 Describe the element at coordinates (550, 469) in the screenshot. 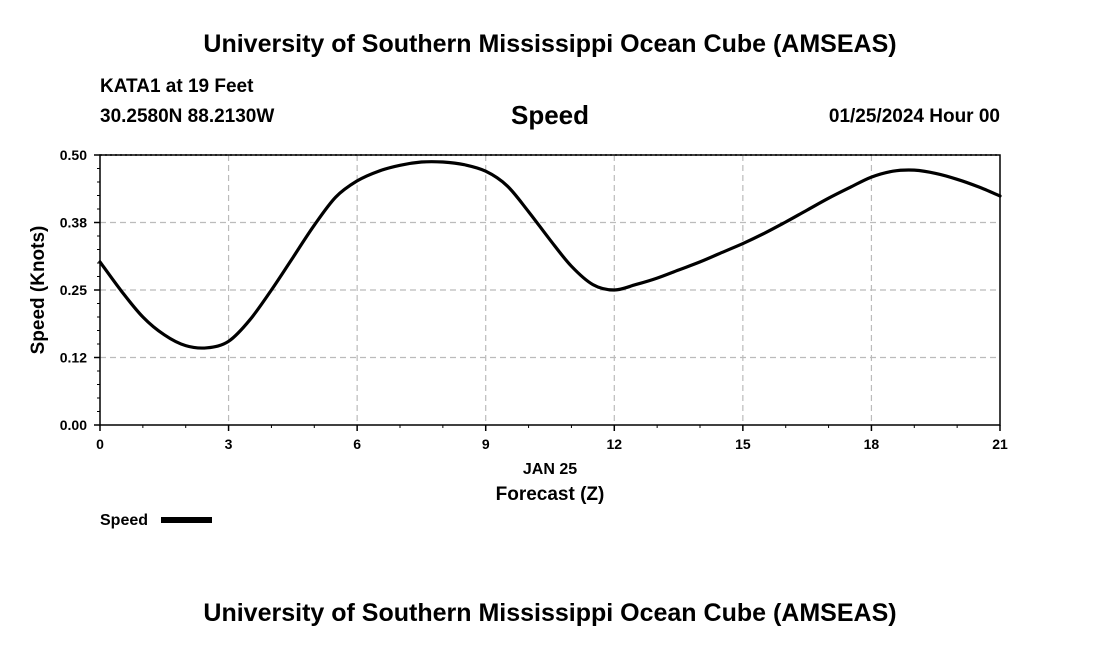

I see `x-date-label: JAN 25` at that location.